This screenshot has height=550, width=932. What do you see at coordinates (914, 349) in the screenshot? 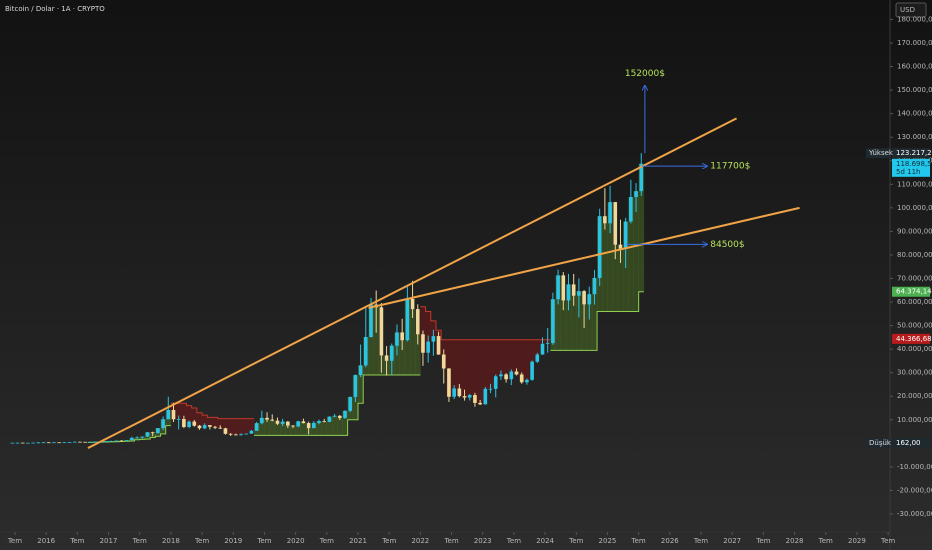
I see `y-tick-label: 40.000,00` at bounding box center [914, 349].